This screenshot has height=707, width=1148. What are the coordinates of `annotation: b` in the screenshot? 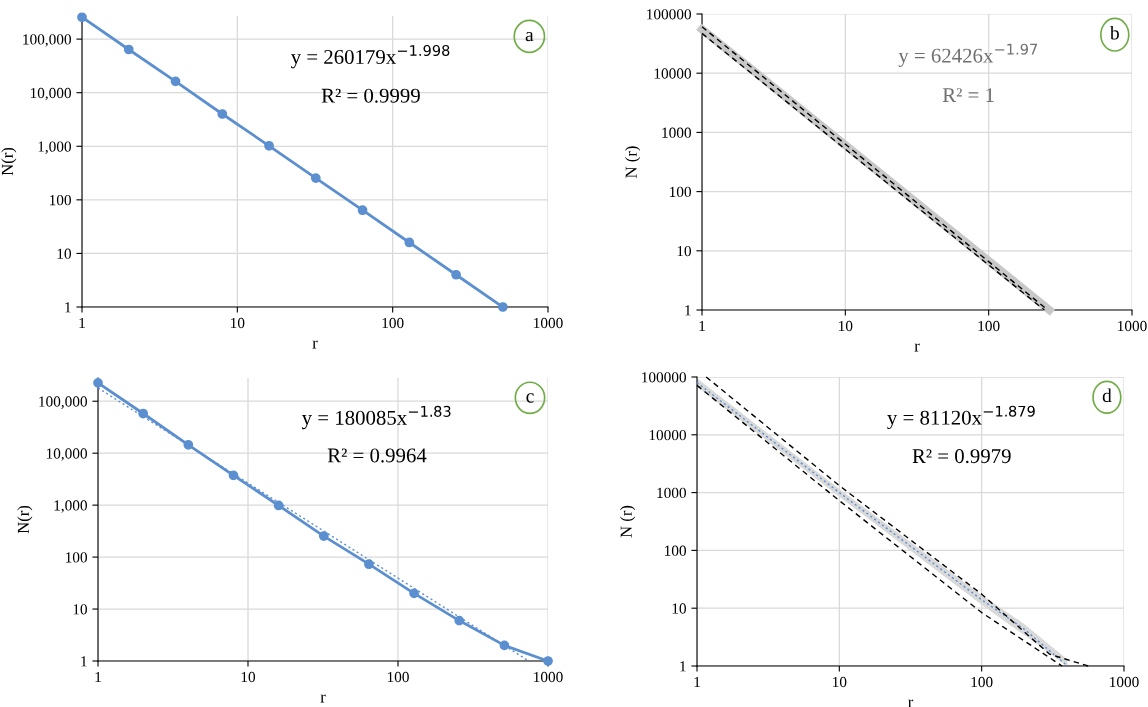 It's located at (1114, 32).